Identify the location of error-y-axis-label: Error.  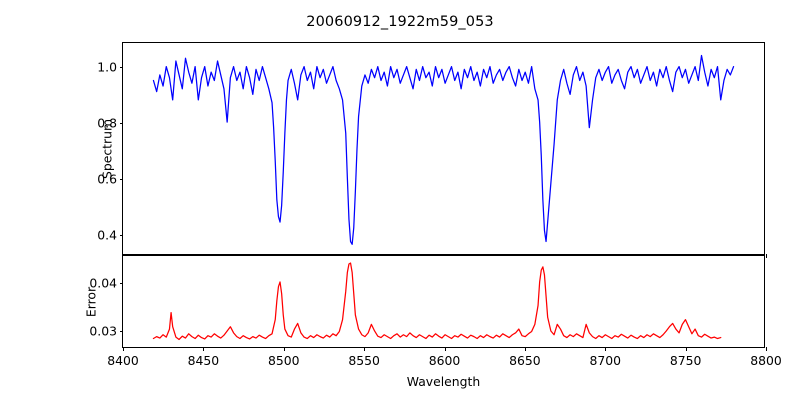
(91, 301).